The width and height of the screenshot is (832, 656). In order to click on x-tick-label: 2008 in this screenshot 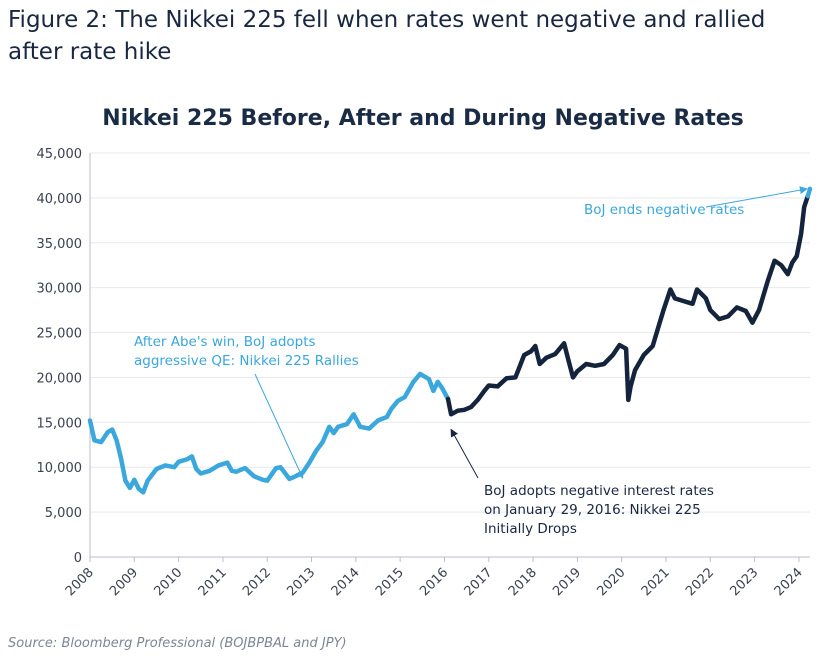, I will do `click(80, 582)`.